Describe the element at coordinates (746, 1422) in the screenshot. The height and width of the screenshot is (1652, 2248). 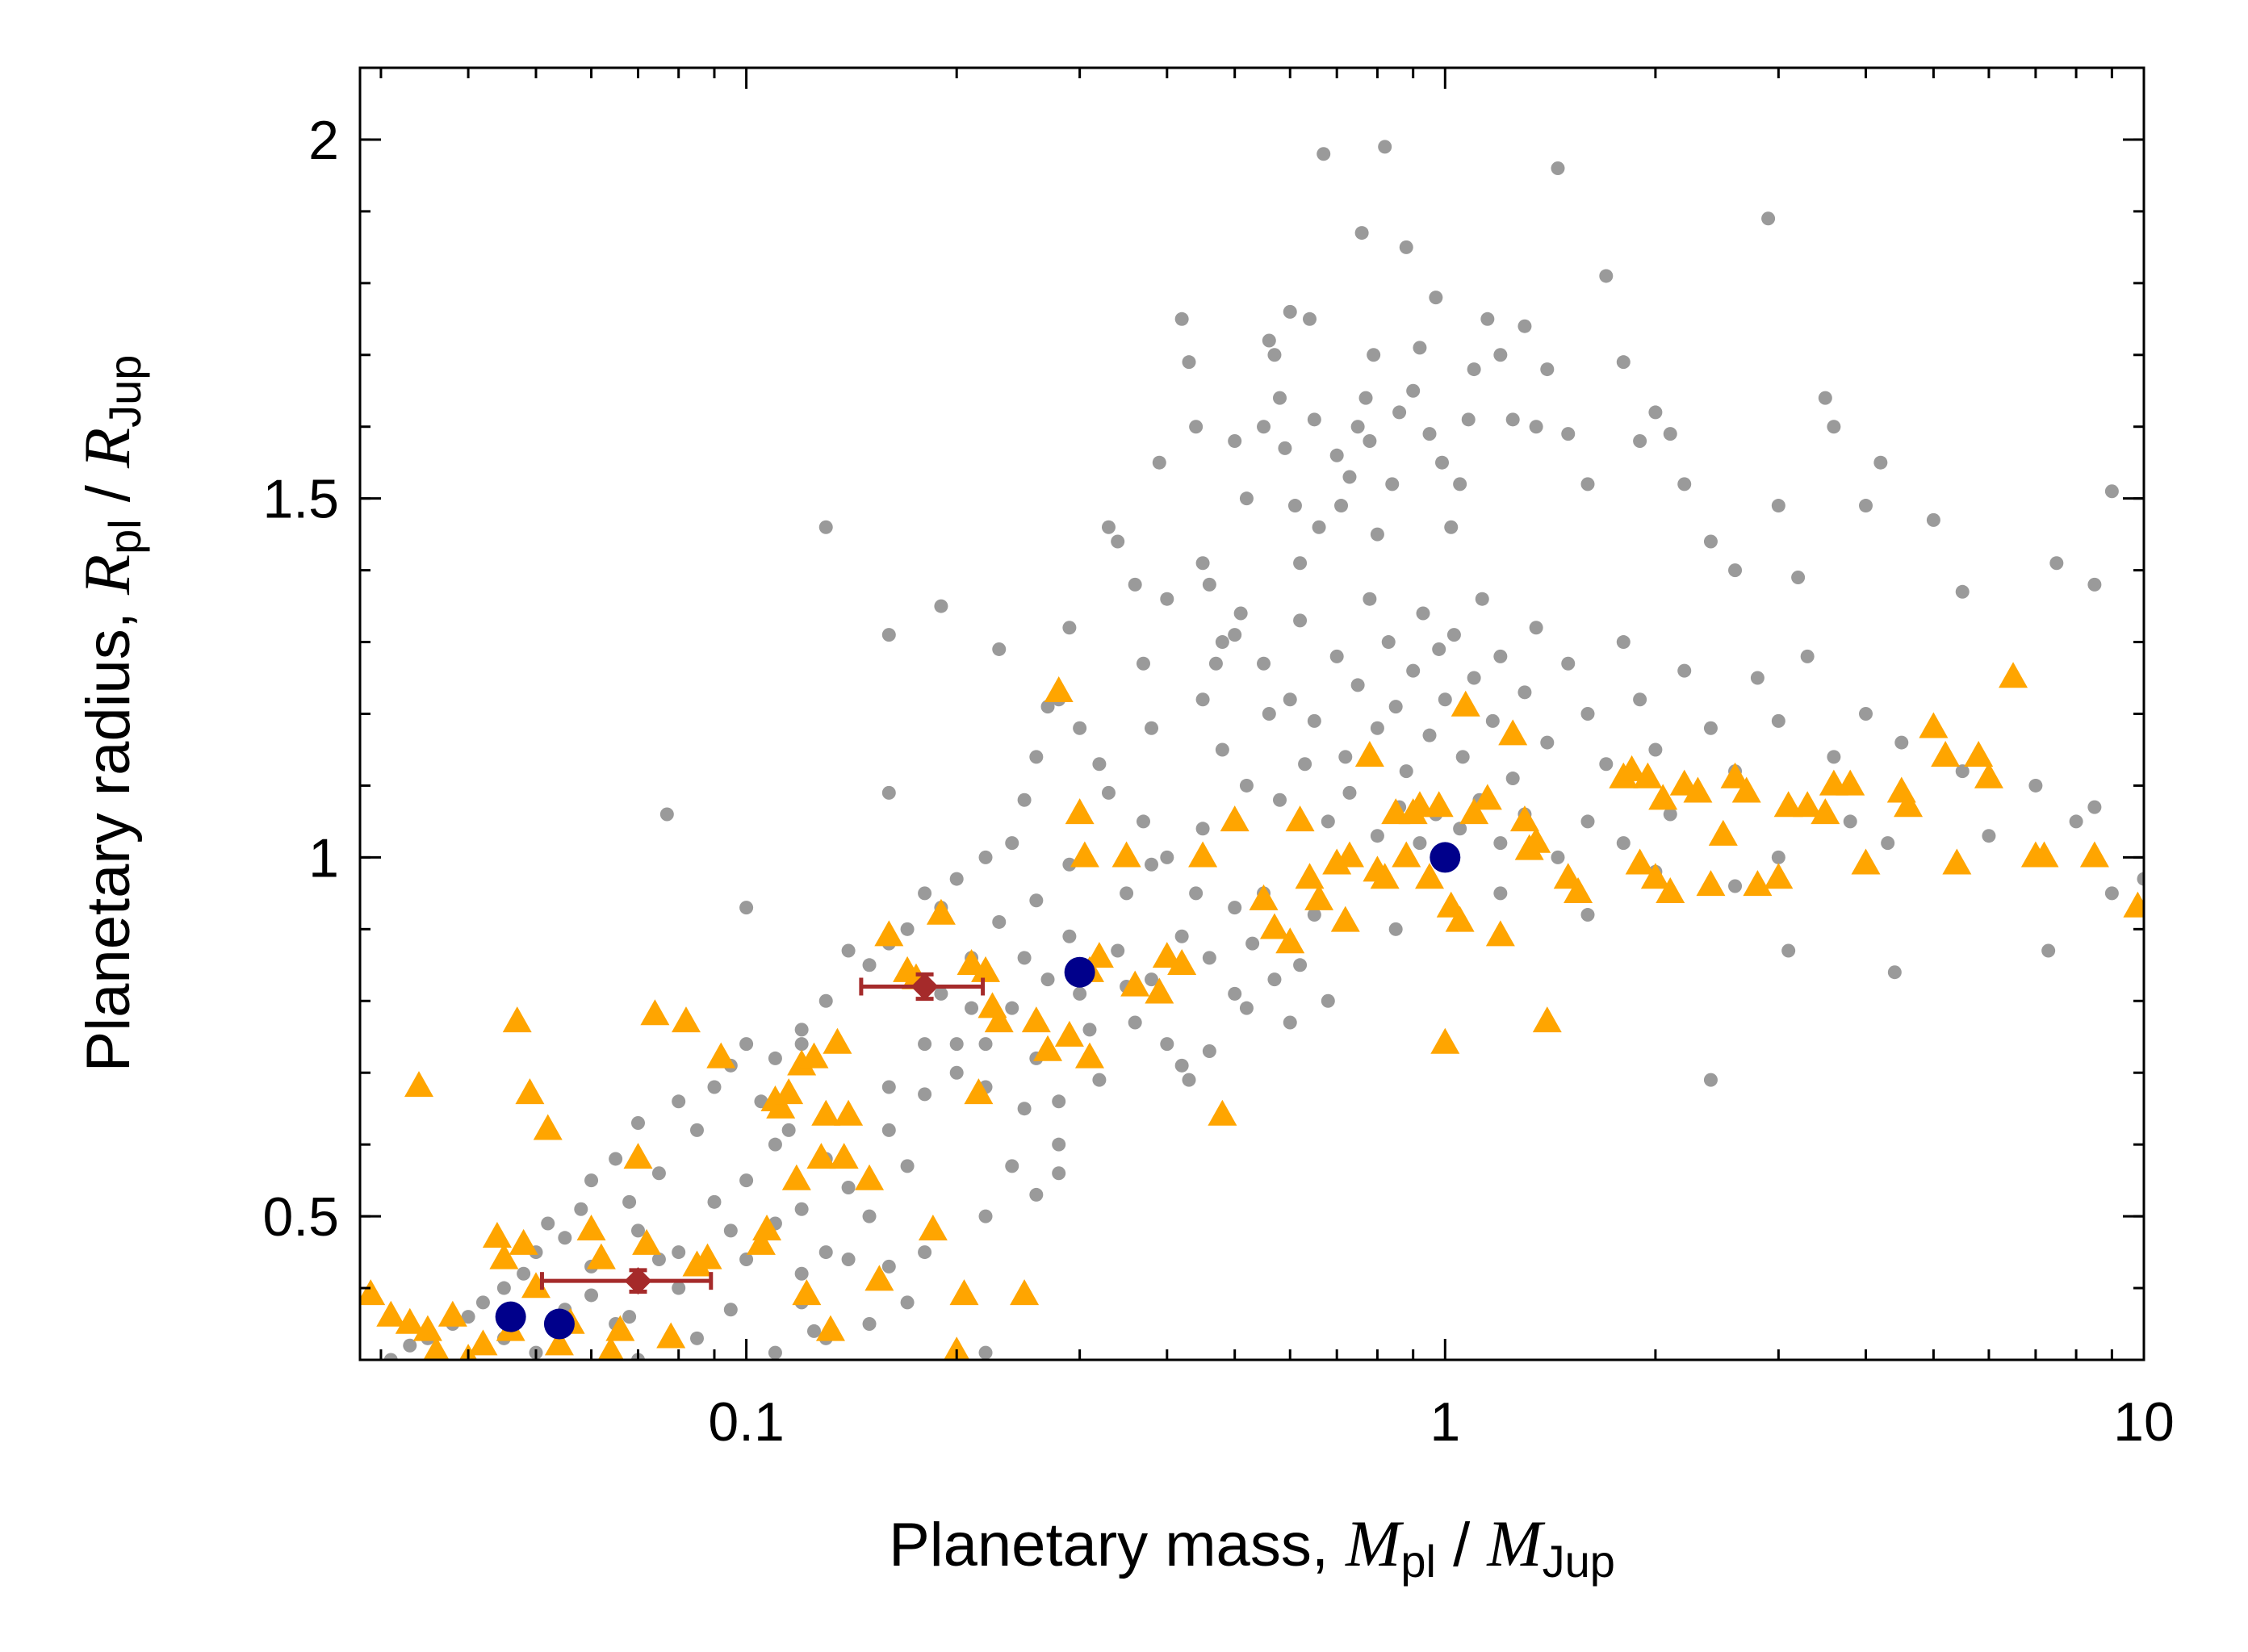
I see `x-tick-label: 0.1` at that location.